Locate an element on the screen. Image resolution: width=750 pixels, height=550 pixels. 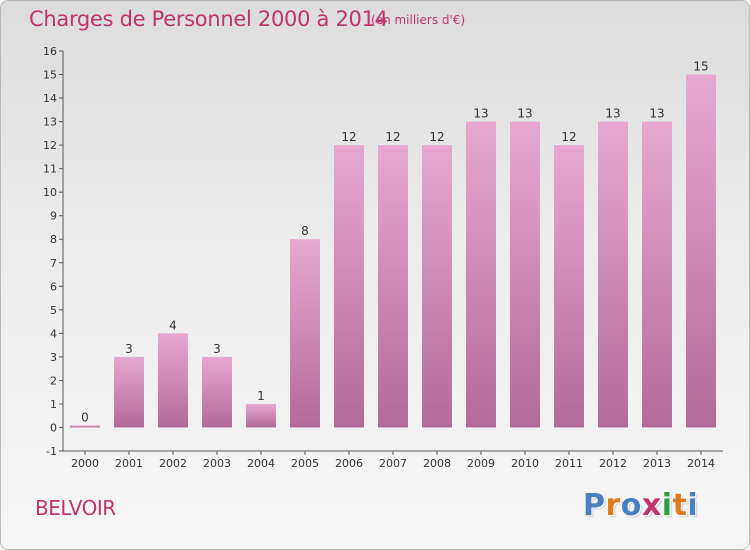
x-tick-label: 2014 is located at coordinates (701, 463).